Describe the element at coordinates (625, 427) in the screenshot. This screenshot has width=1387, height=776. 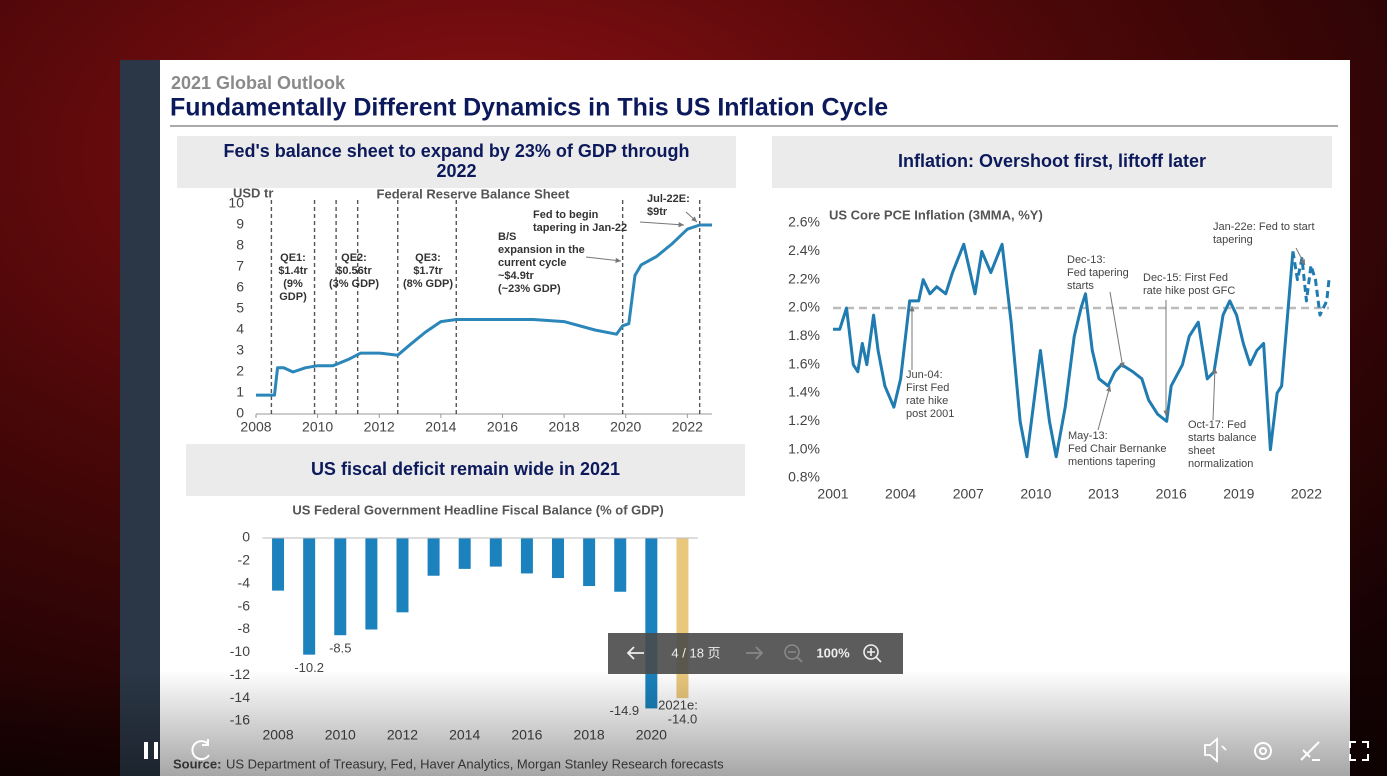
I see `x-tick-label: 2020` at that location.